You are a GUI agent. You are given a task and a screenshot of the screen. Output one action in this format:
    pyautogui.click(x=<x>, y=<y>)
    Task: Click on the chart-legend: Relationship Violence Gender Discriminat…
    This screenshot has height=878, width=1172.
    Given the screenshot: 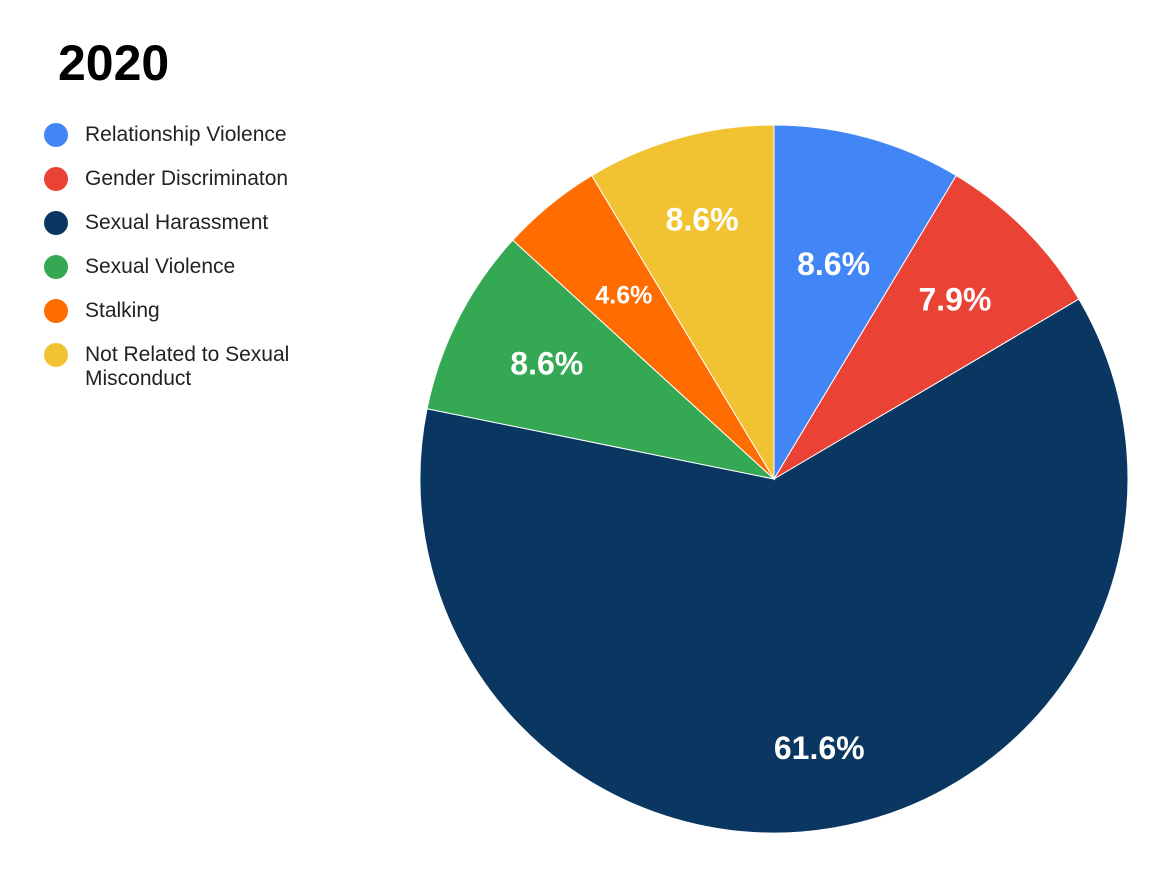 What is the action you would take?
    pyautogui.click(x=194, y=267)
    